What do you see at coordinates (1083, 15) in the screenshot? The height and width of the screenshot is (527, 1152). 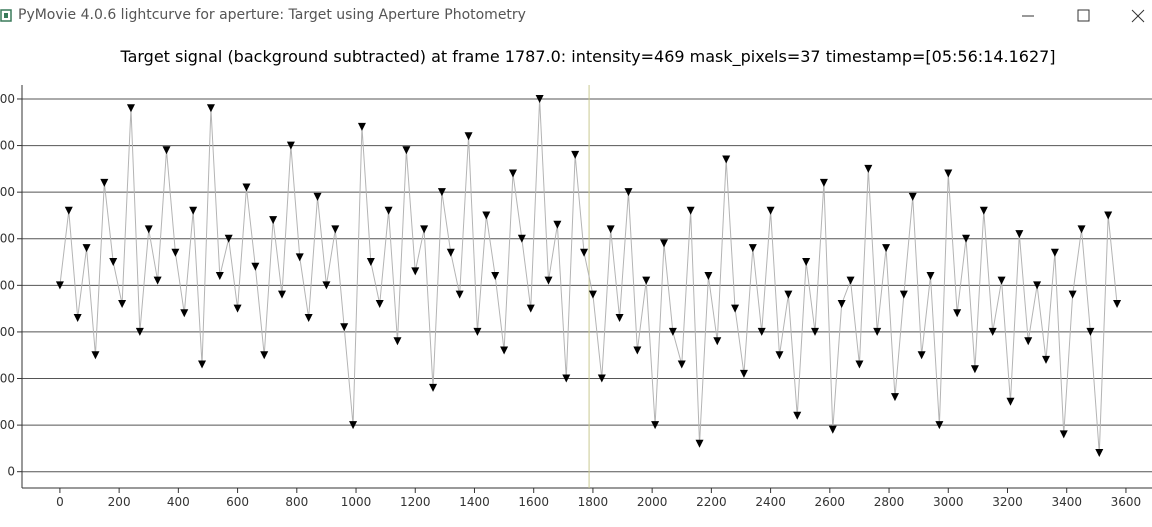 I see `maximize-button` at bounding box center [1083, 15].